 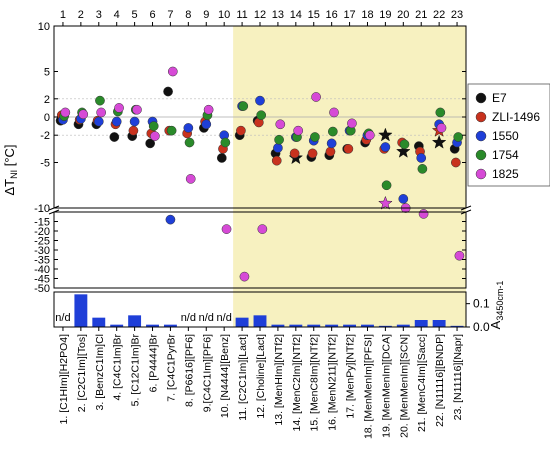 What do you see at coordinates (332, 15) in the screenshot?
I see `top-tick-label: 16` at bounding box center [332, 15].